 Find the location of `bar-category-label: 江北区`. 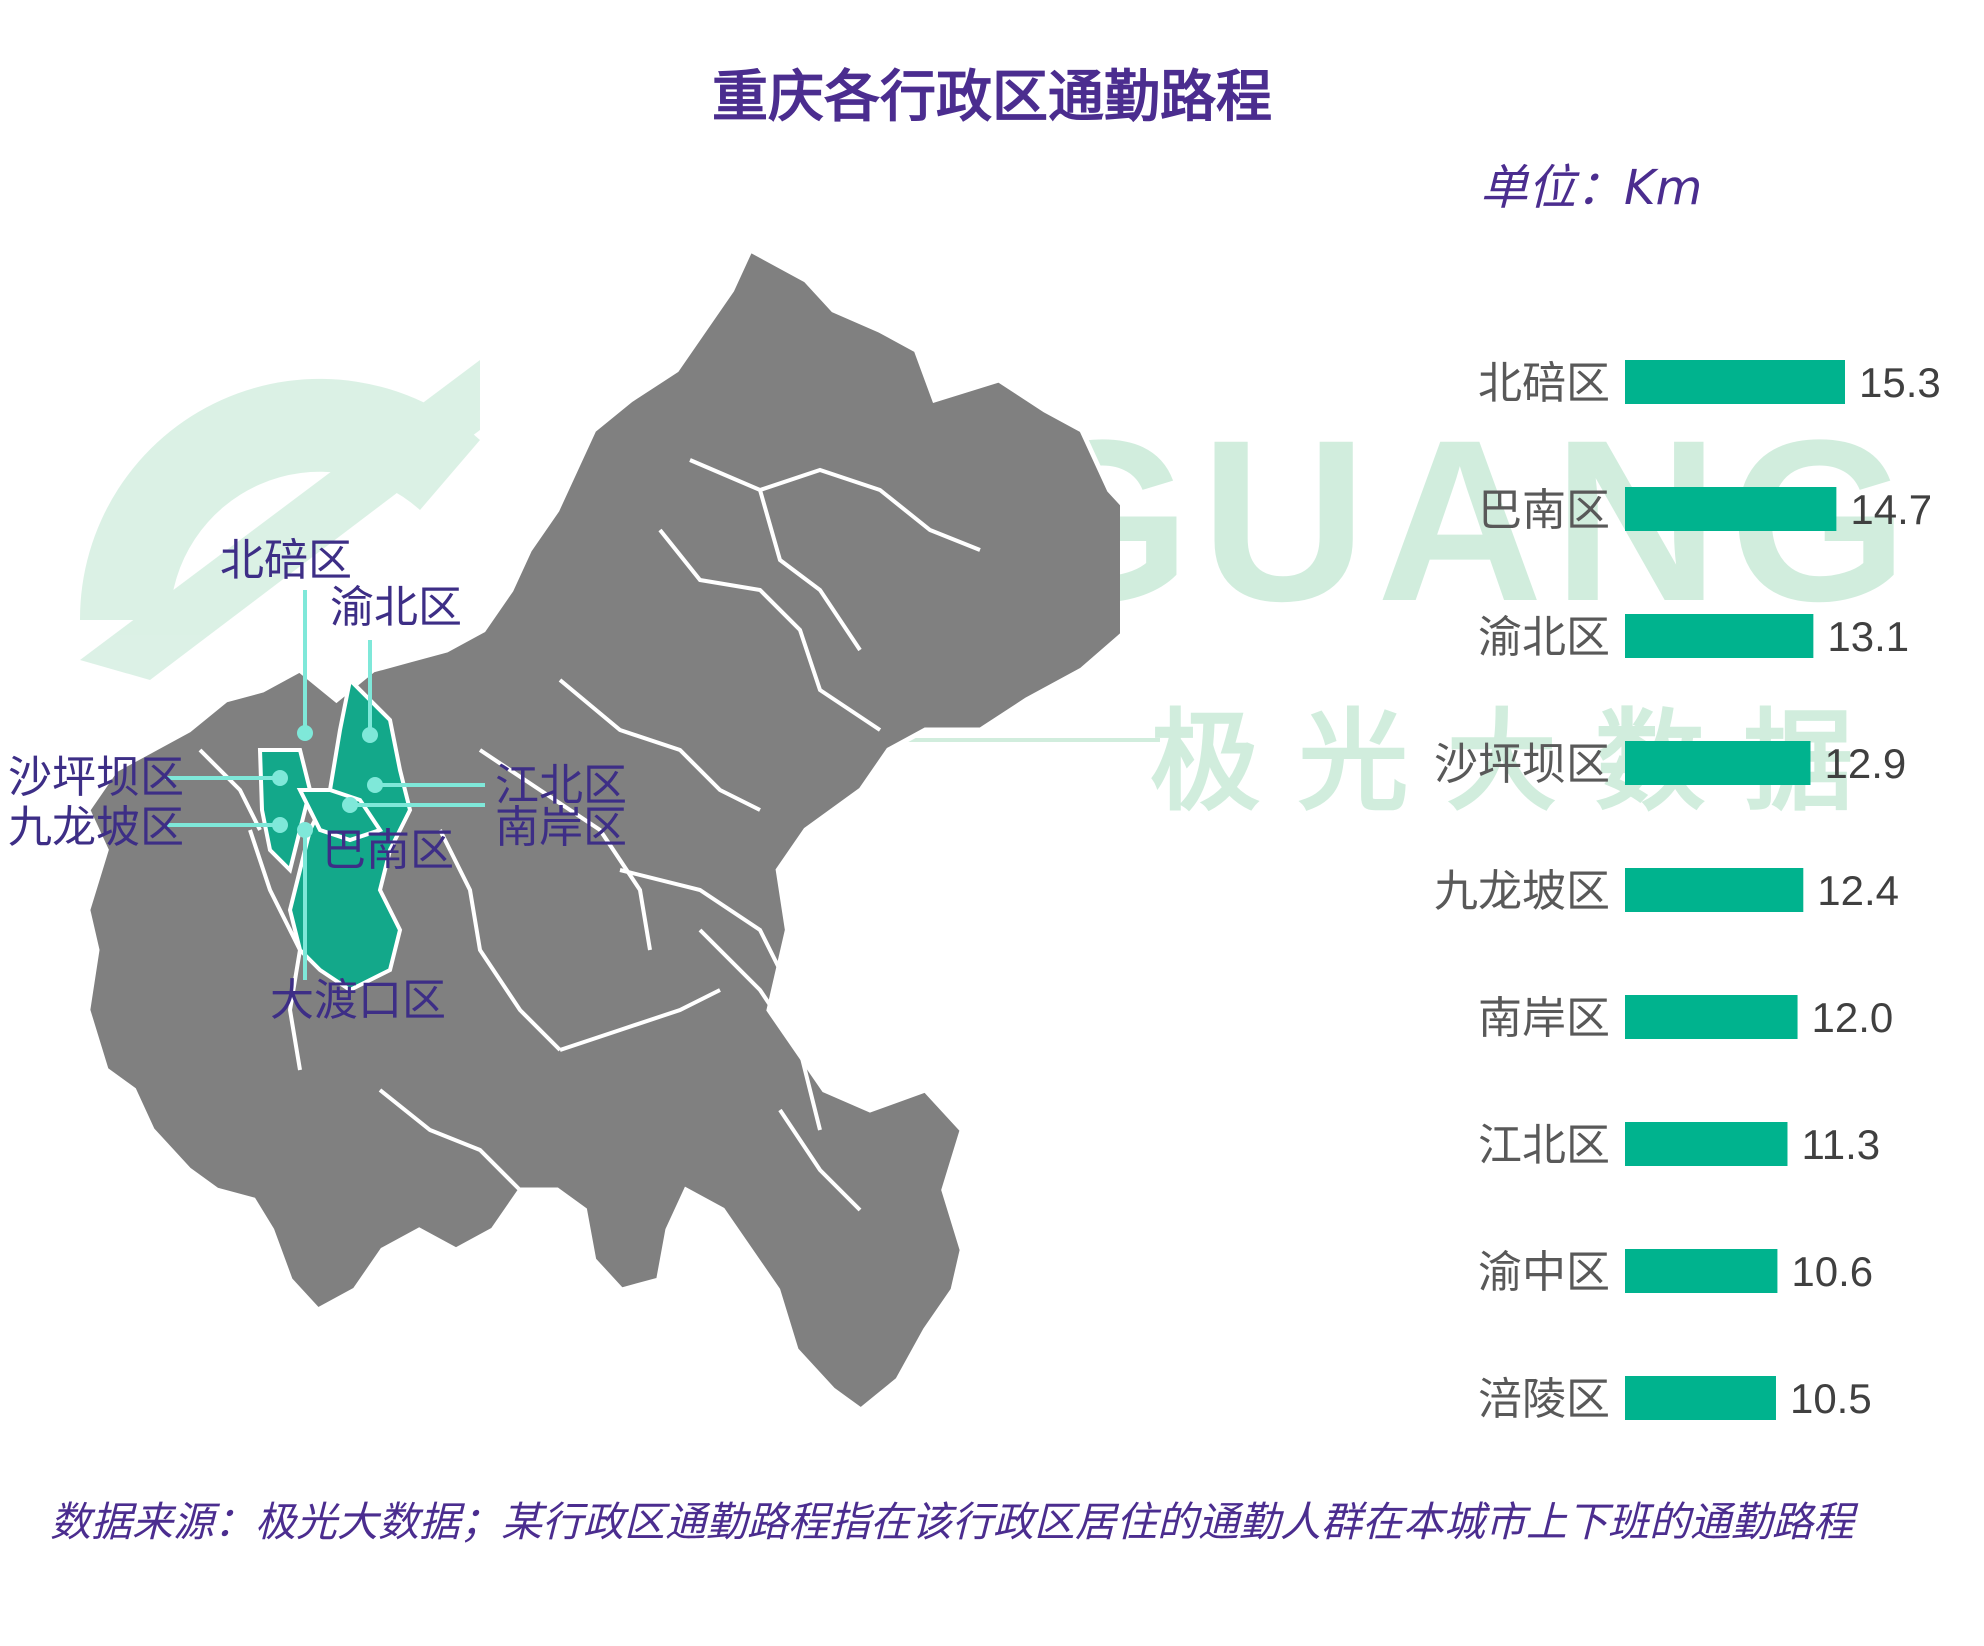

bar-category-label: 江北区 is located at coordinates (1544, 1145).